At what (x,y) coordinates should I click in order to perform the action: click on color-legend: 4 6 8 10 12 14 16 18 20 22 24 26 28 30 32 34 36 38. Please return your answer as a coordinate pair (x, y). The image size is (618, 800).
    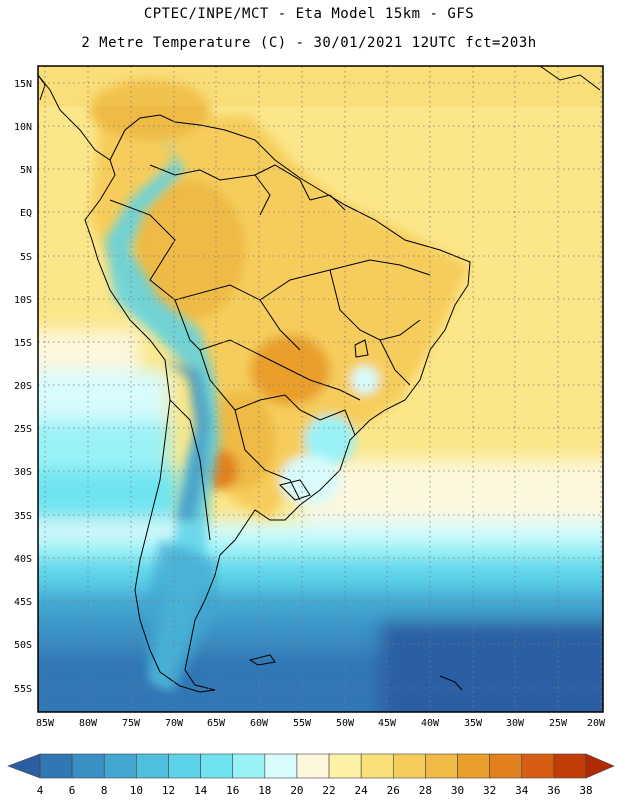
    Looking at the image, I should click on (311, 775).